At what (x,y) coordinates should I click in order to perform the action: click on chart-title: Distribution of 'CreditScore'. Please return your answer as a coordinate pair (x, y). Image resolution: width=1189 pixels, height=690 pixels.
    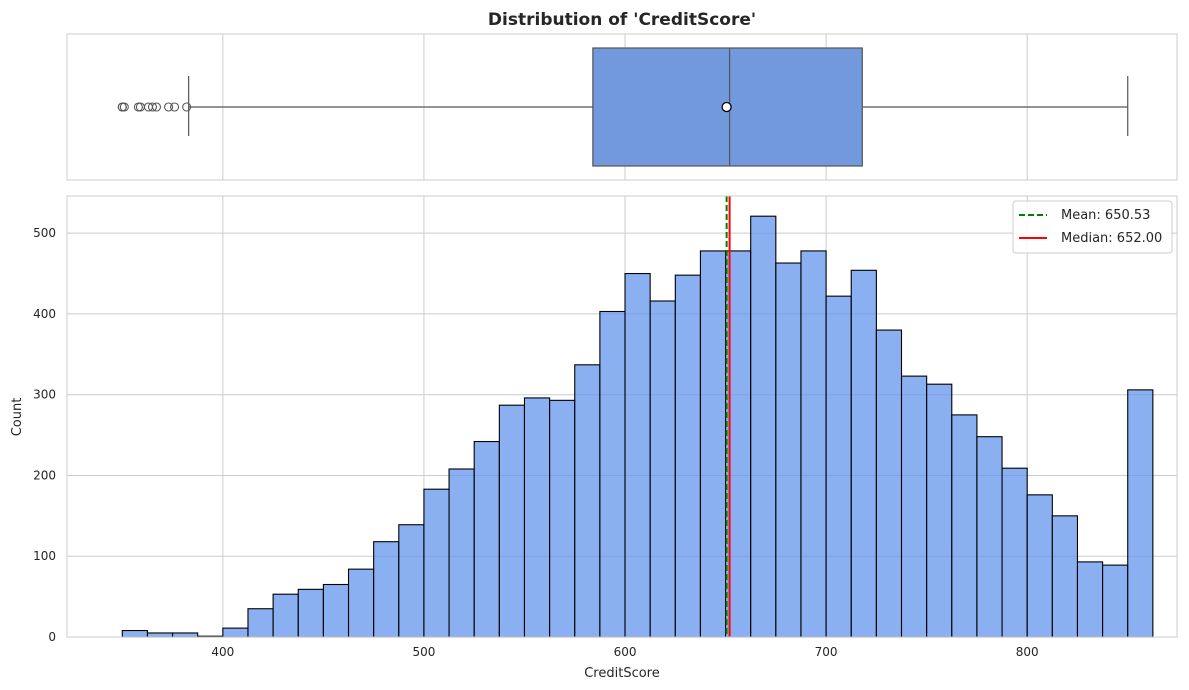
    Looking at the image, I should click on (622, 20).